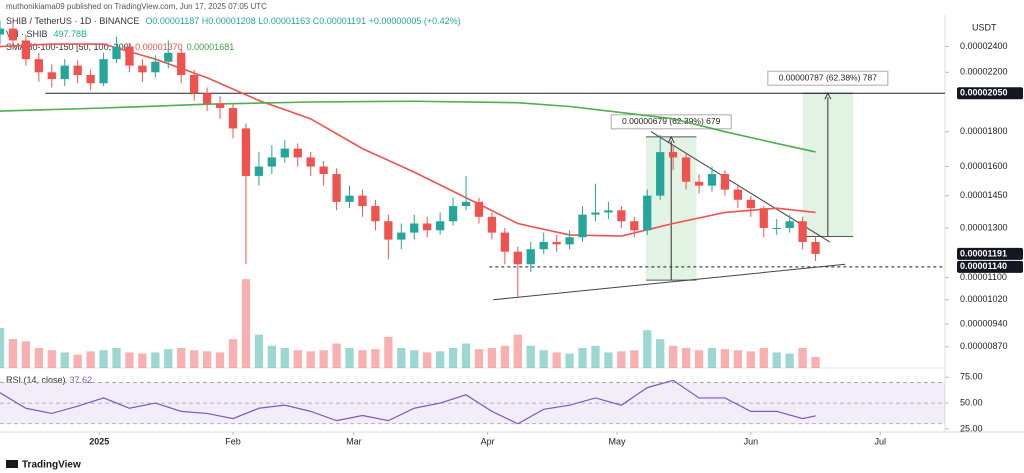  Describe the element at coordinates (984, 166) in the screenshot. I see `y-tick-label: 0.00001600` at that location.